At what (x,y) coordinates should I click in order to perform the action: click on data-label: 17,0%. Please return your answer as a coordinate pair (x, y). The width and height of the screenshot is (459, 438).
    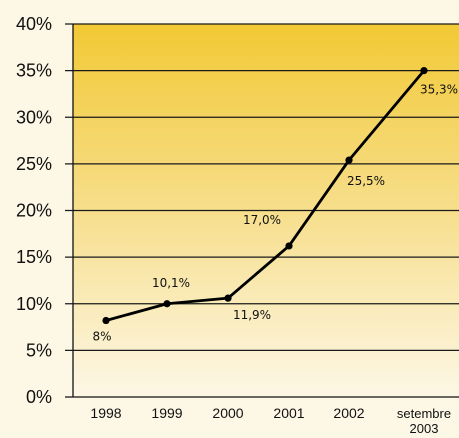
    Looking at the image, I should click on (262, 220).